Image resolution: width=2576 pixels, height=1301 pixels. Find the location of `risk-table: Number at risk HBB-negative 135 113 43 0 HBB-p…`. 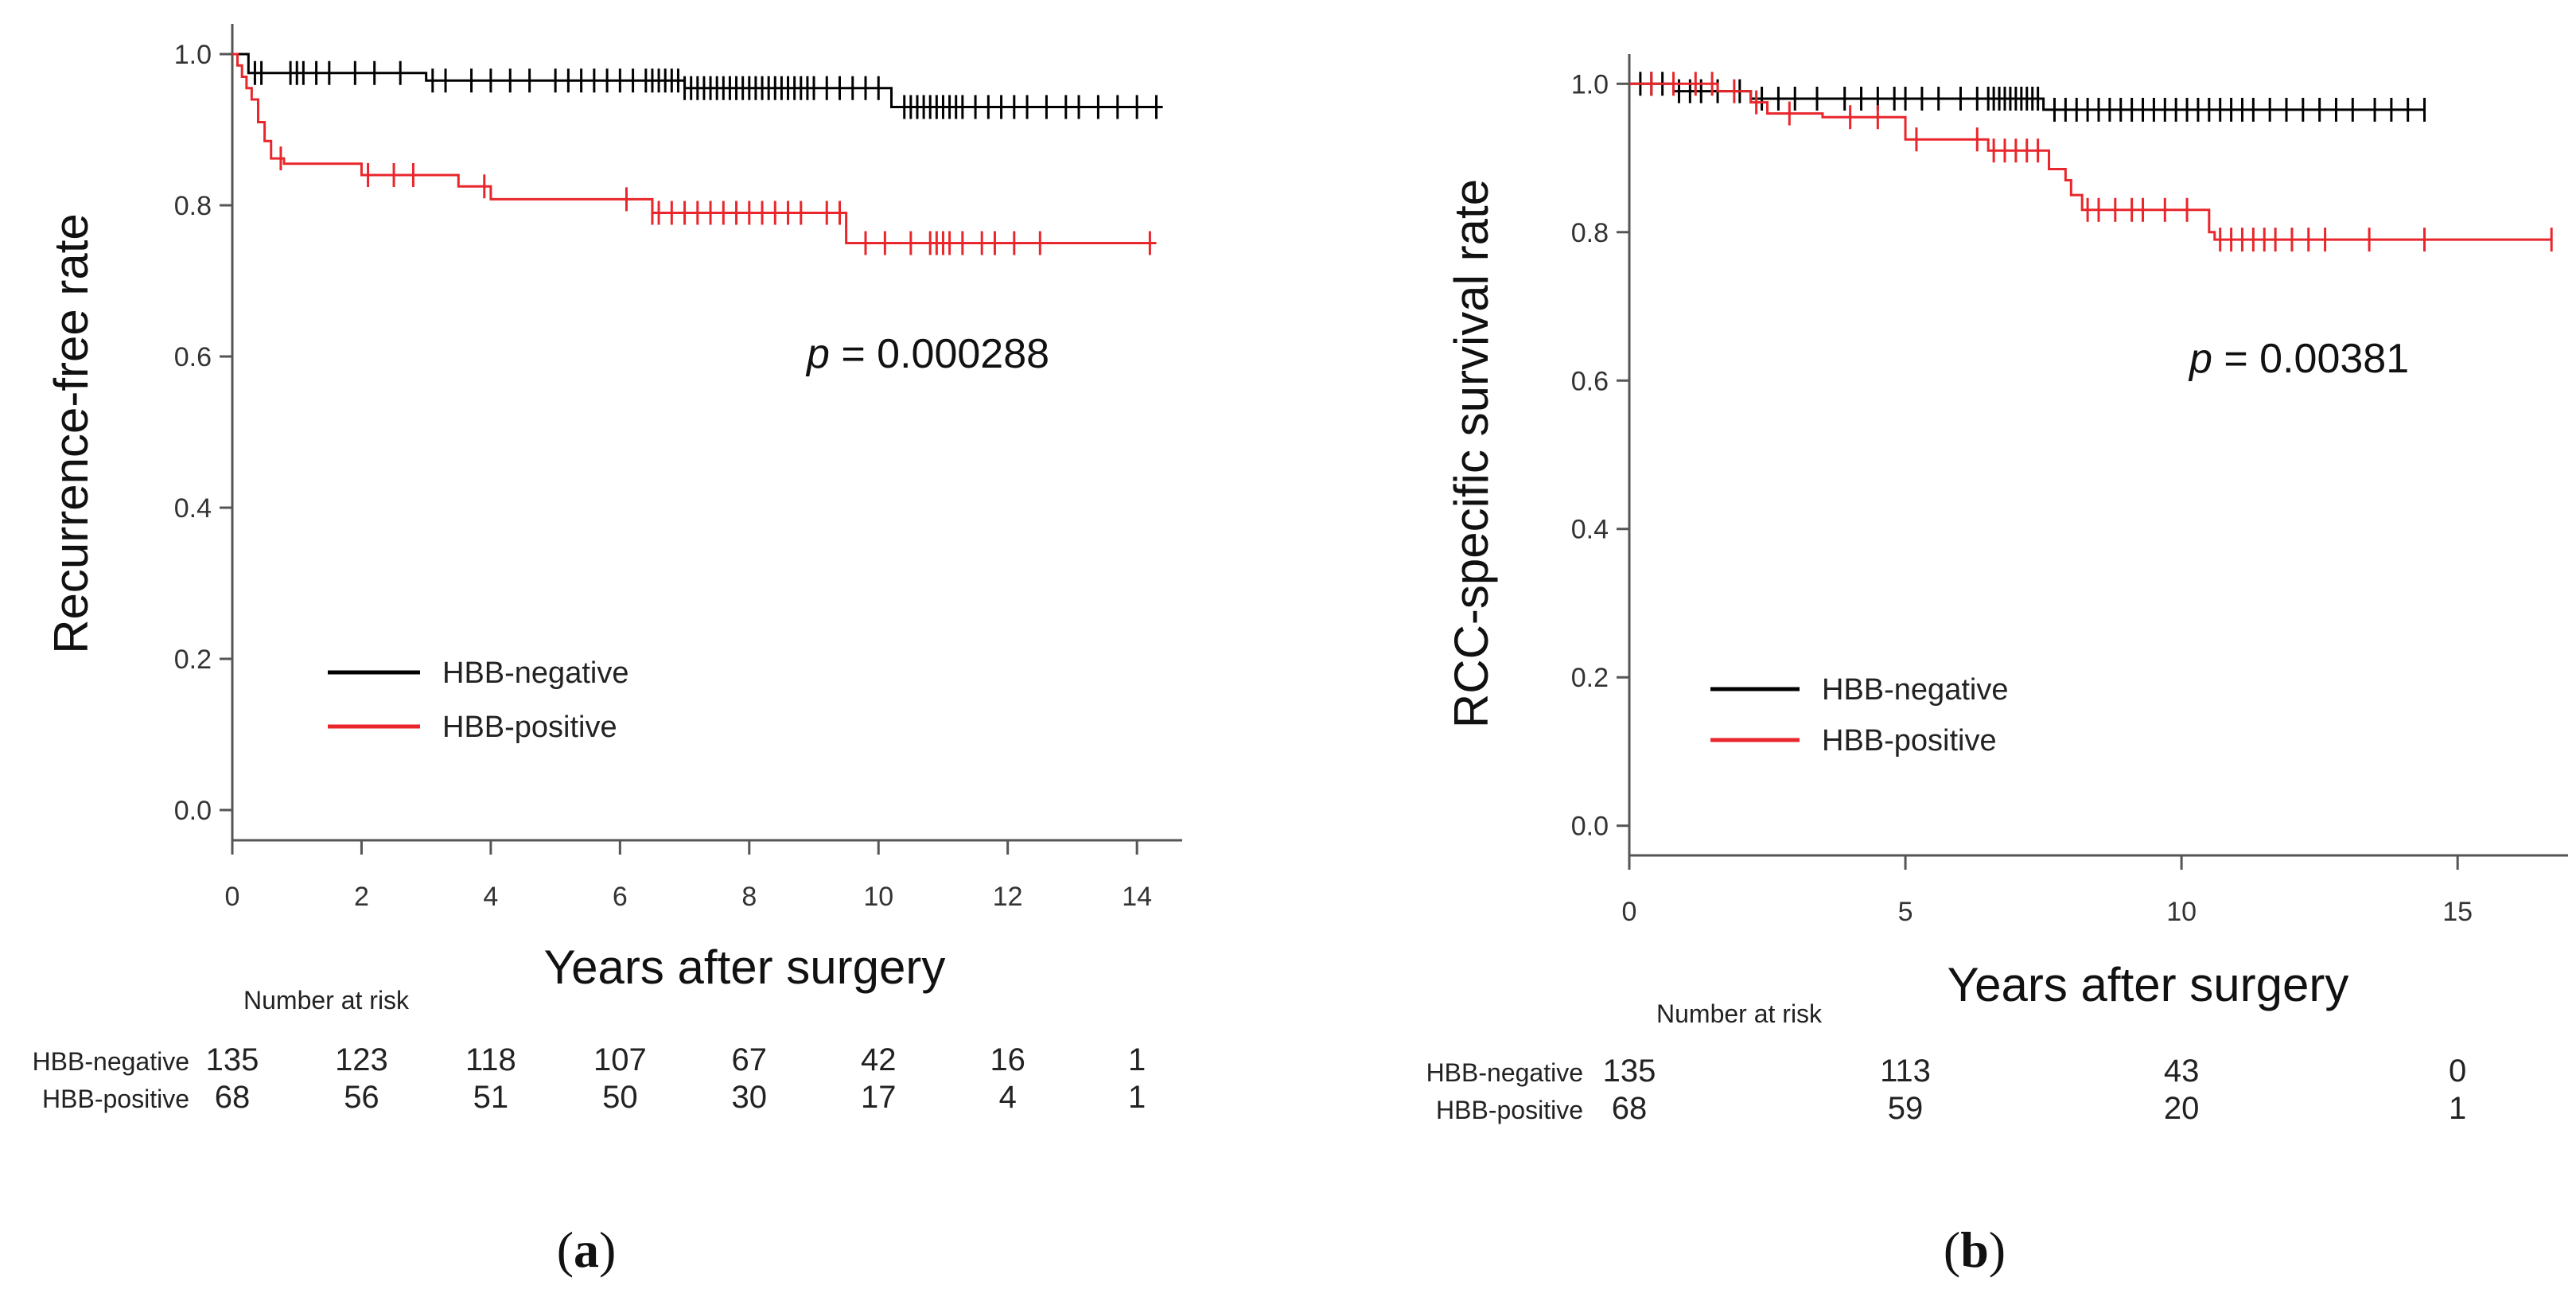

risk-table: Number at risk HBB-negative 135 113 43 0 HBB-p… is located at coordinates (1947, 1062).